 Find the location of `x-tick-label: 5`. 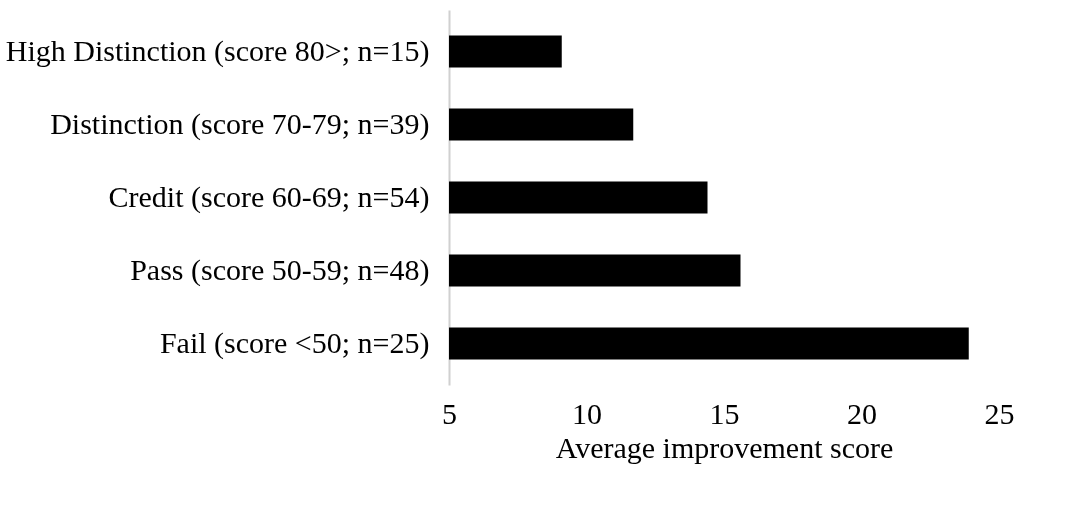

x-tick-label: 5 is located at coordinates (449, 413).